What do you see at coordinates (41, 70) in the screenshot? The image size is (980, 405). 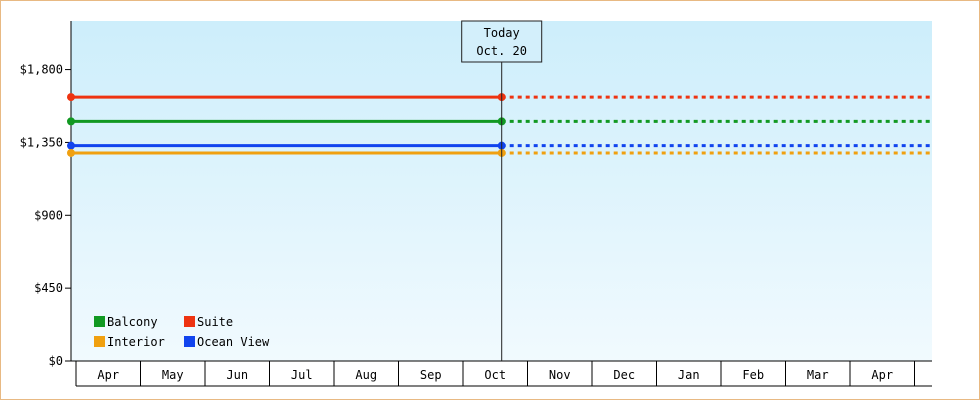 I see `y-tick-label: $1,800` at bounding box center [41, 70].